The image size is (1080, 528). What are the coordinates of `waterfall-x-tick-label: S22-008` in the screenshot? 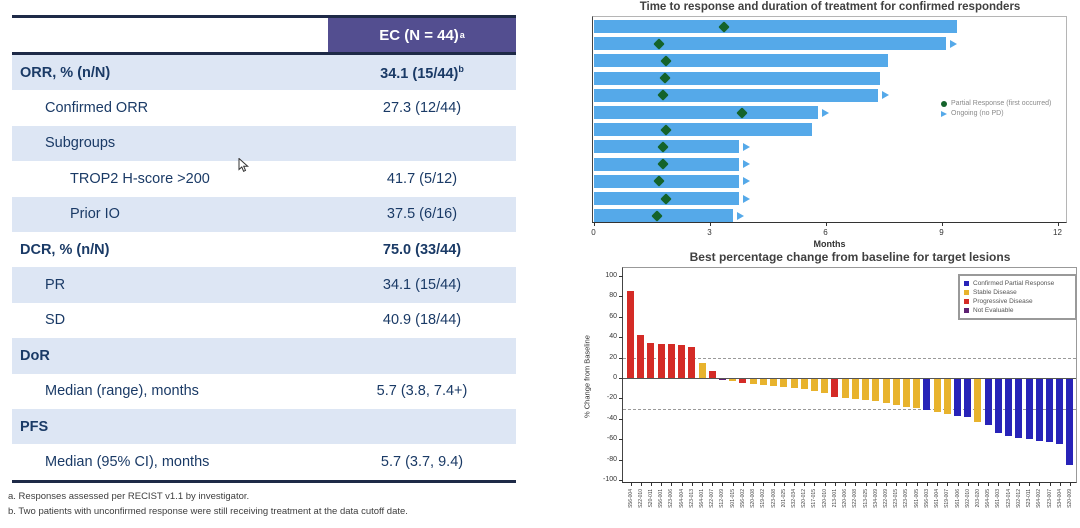 It's located at (855, 498).